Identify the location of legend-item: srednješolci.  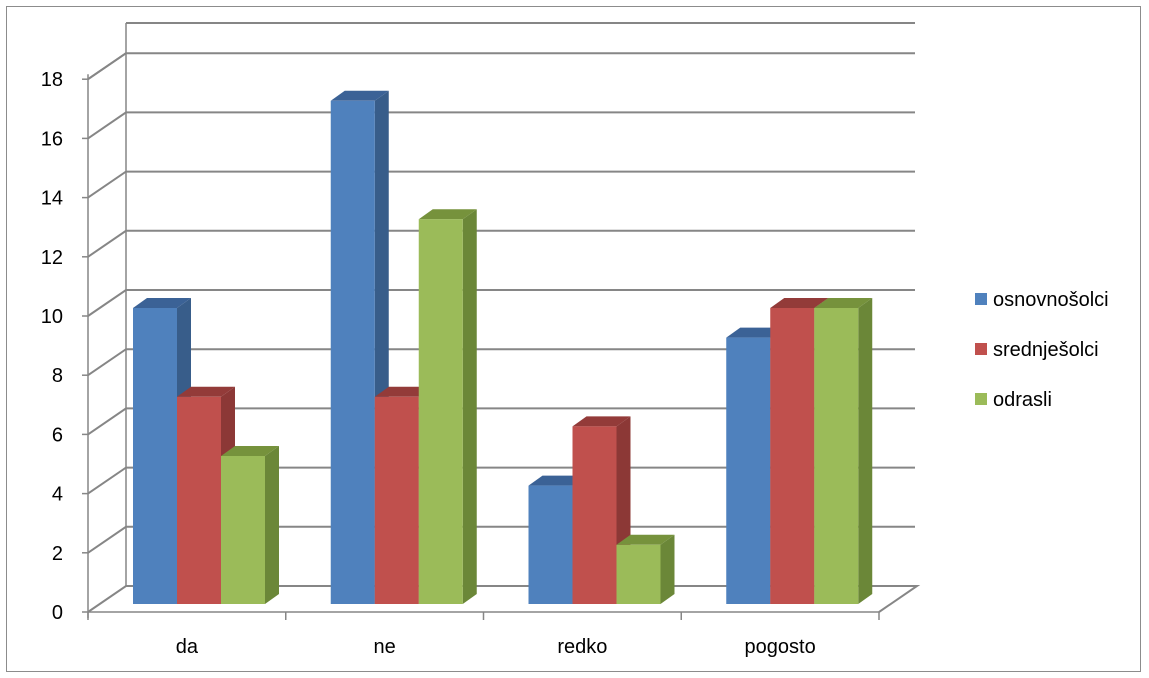
(1037, 350).